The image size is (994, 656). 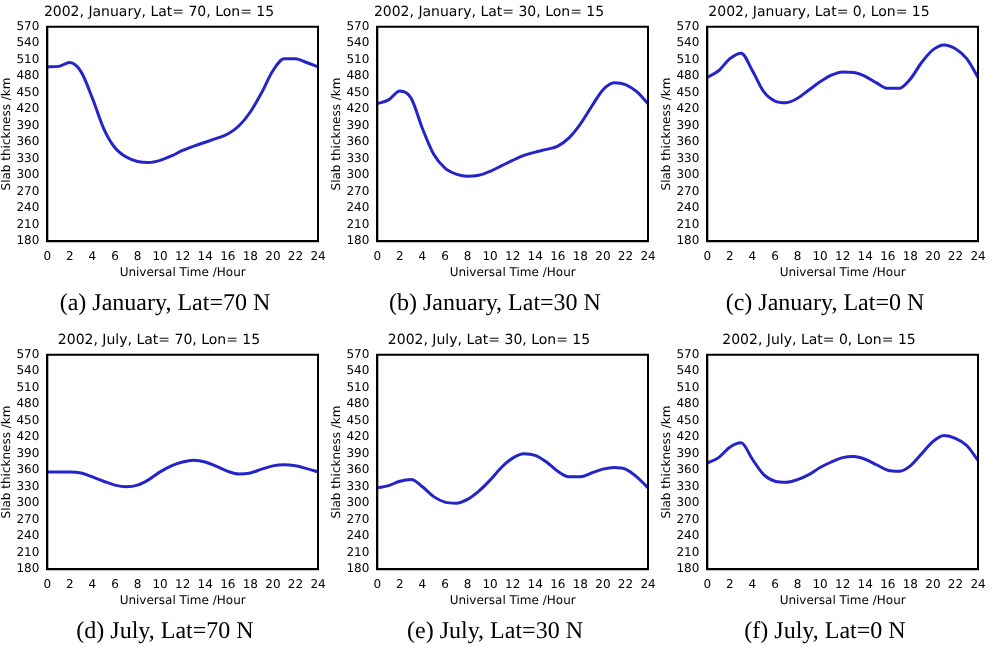 I want to click on text: (a) January, Lat=70 N, so click(x=165, y=303).